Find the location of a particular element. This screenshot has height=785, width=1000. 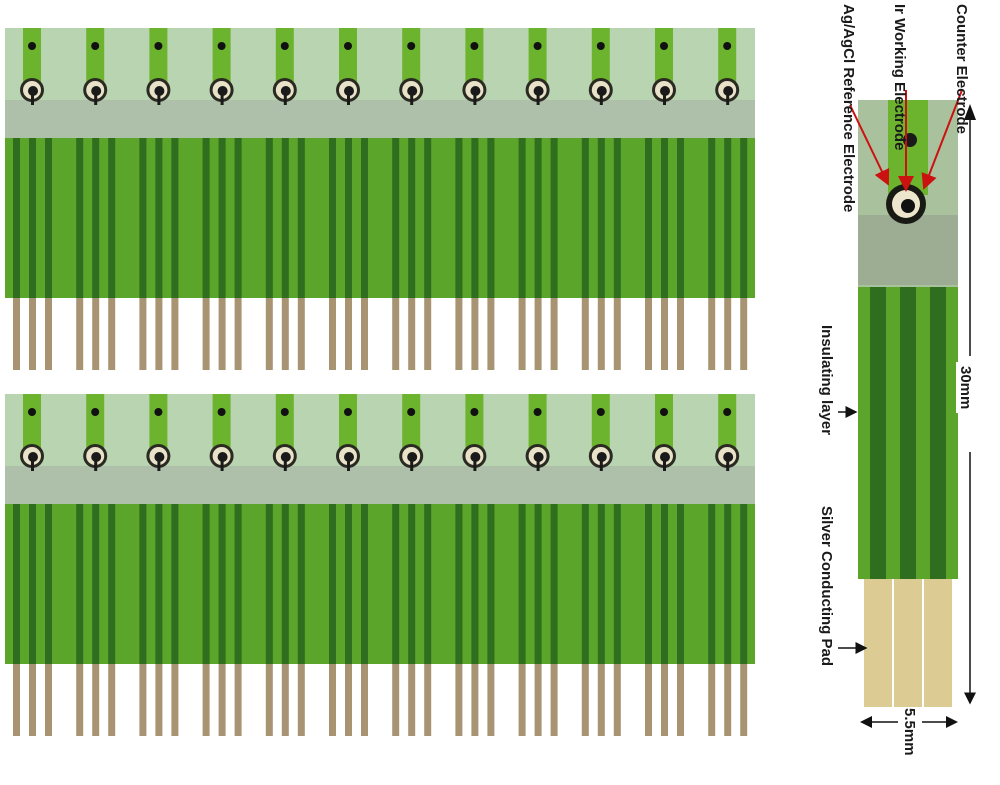

label-length-dimension: 30mm is located at coordinates (965, 388).